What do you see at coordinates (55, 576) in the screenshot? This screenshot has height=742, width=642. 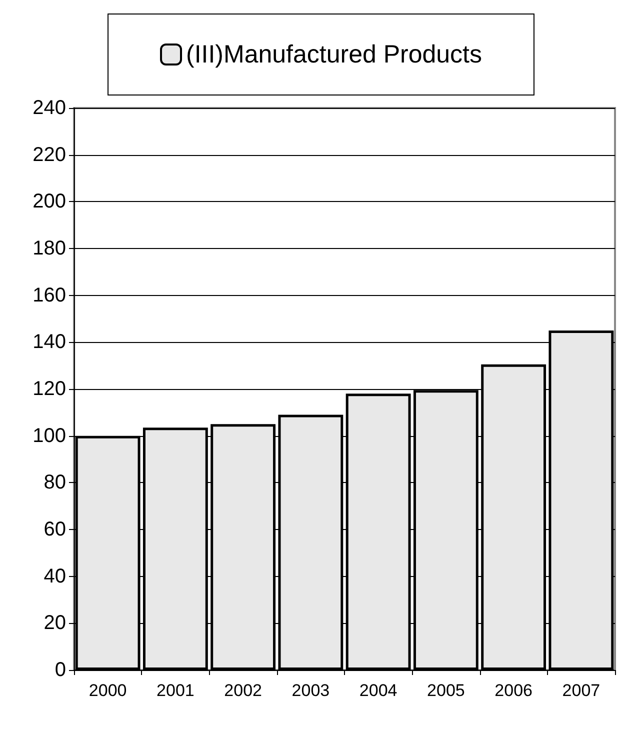 I see `y-tick-label: 40` at bounding box center [55, 576].